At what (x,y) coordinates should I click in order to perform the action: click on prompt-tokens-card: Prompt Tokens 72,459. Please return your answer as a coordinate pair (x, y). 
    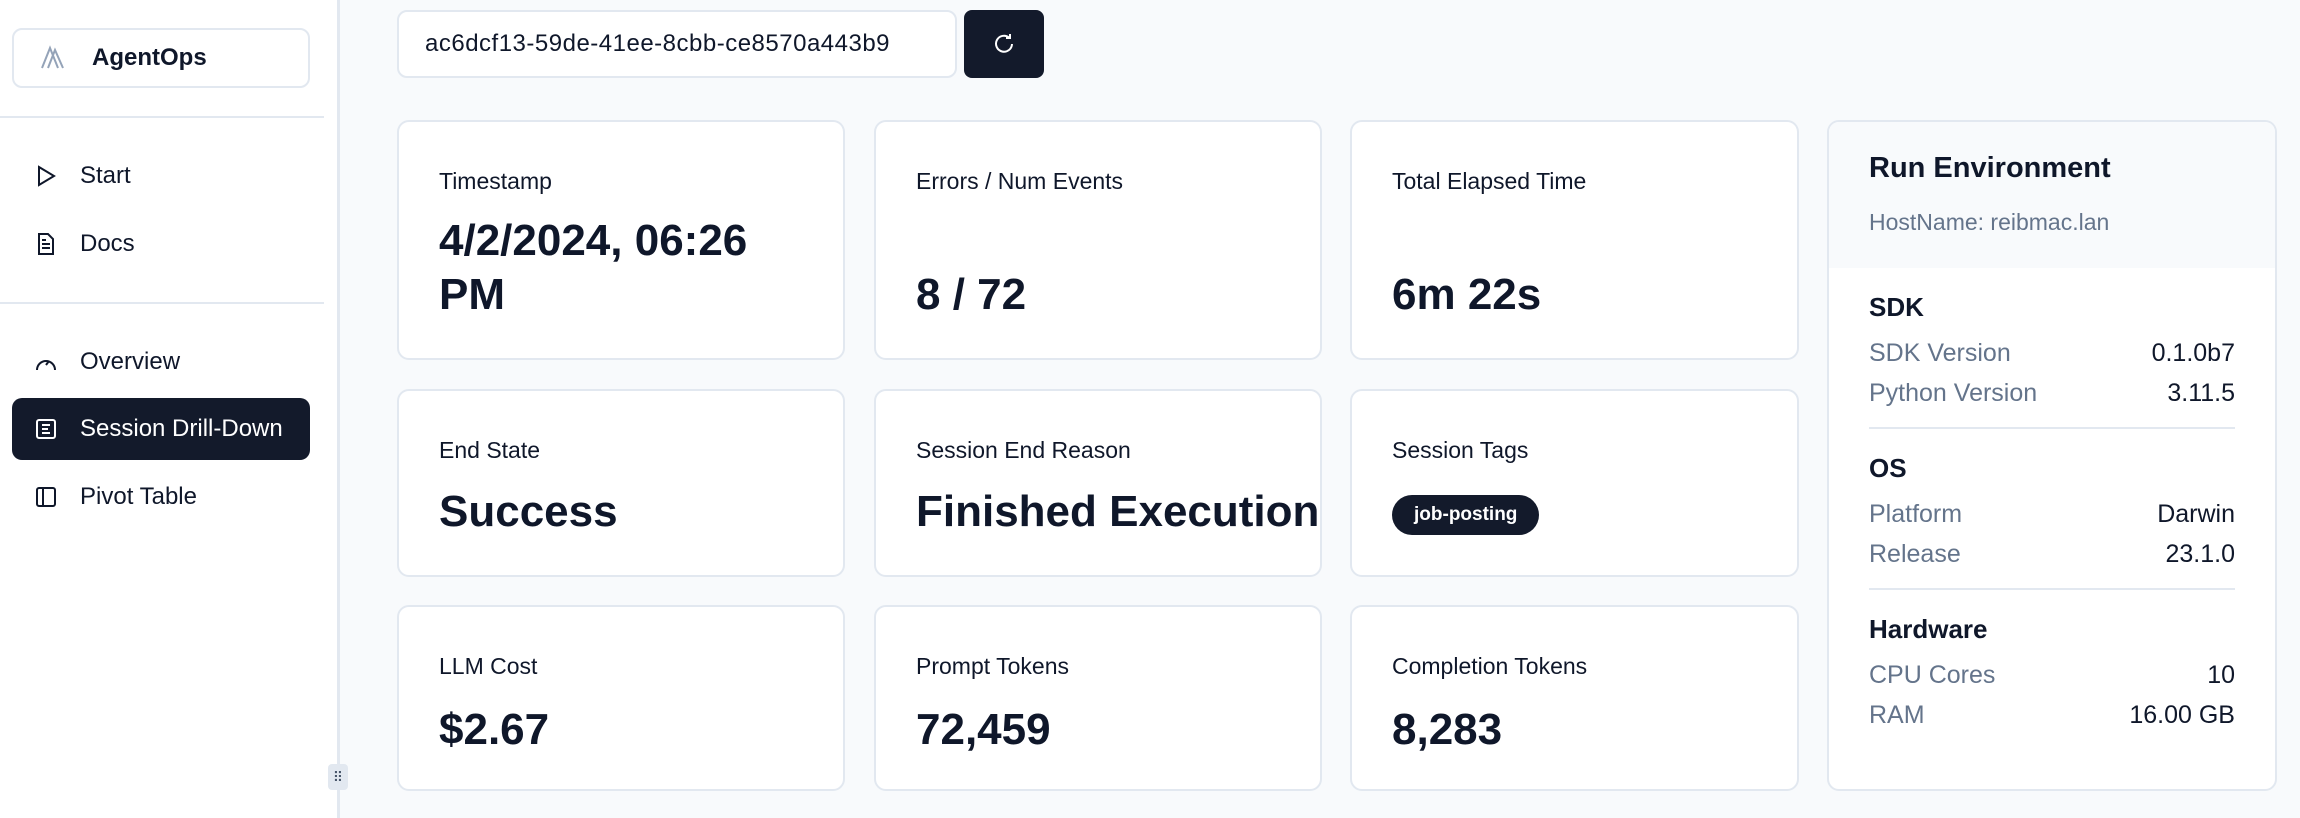
    Looking at the image, I should click on (1098, 698).